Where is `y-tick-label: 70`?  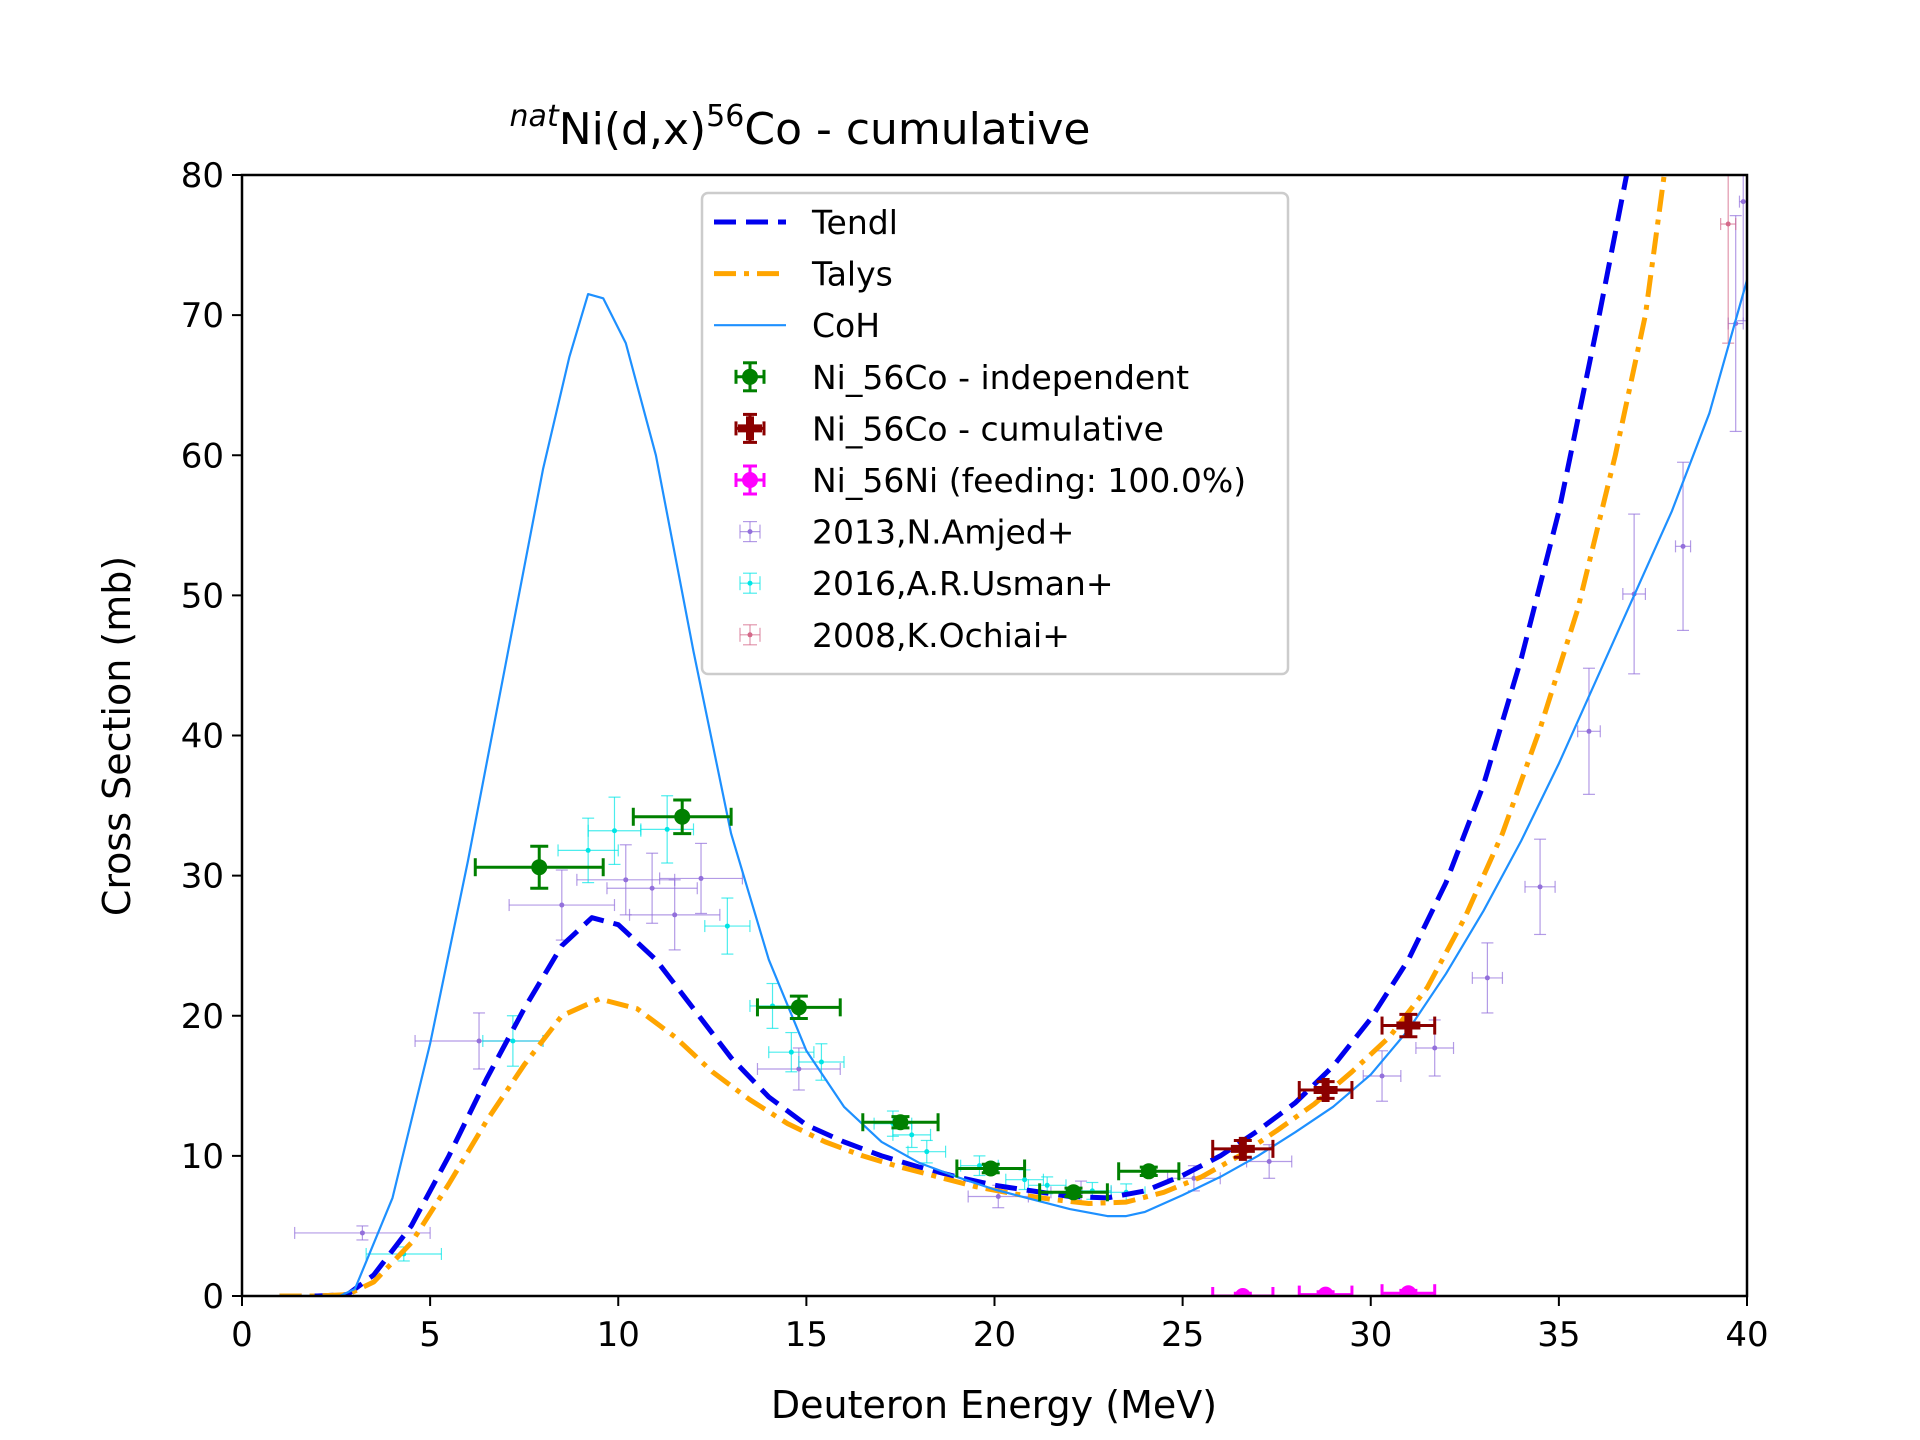 y-tick-label: 70 is located at coordinates (202, 316).